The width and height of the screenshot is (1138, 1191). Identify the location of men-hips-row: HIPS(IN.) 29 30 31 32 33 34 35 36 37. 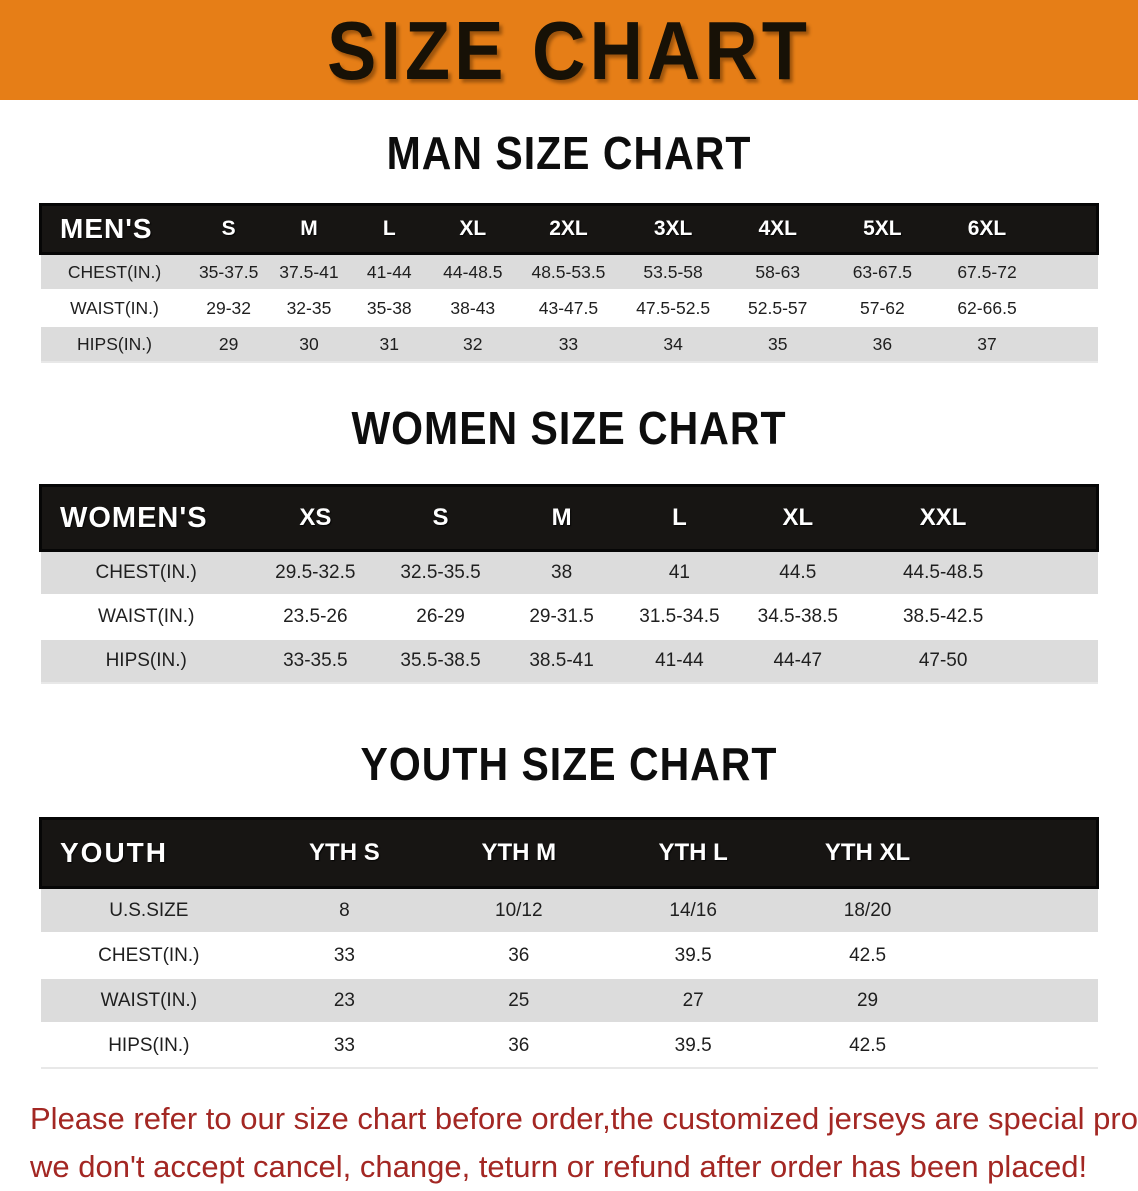
(569, 344).